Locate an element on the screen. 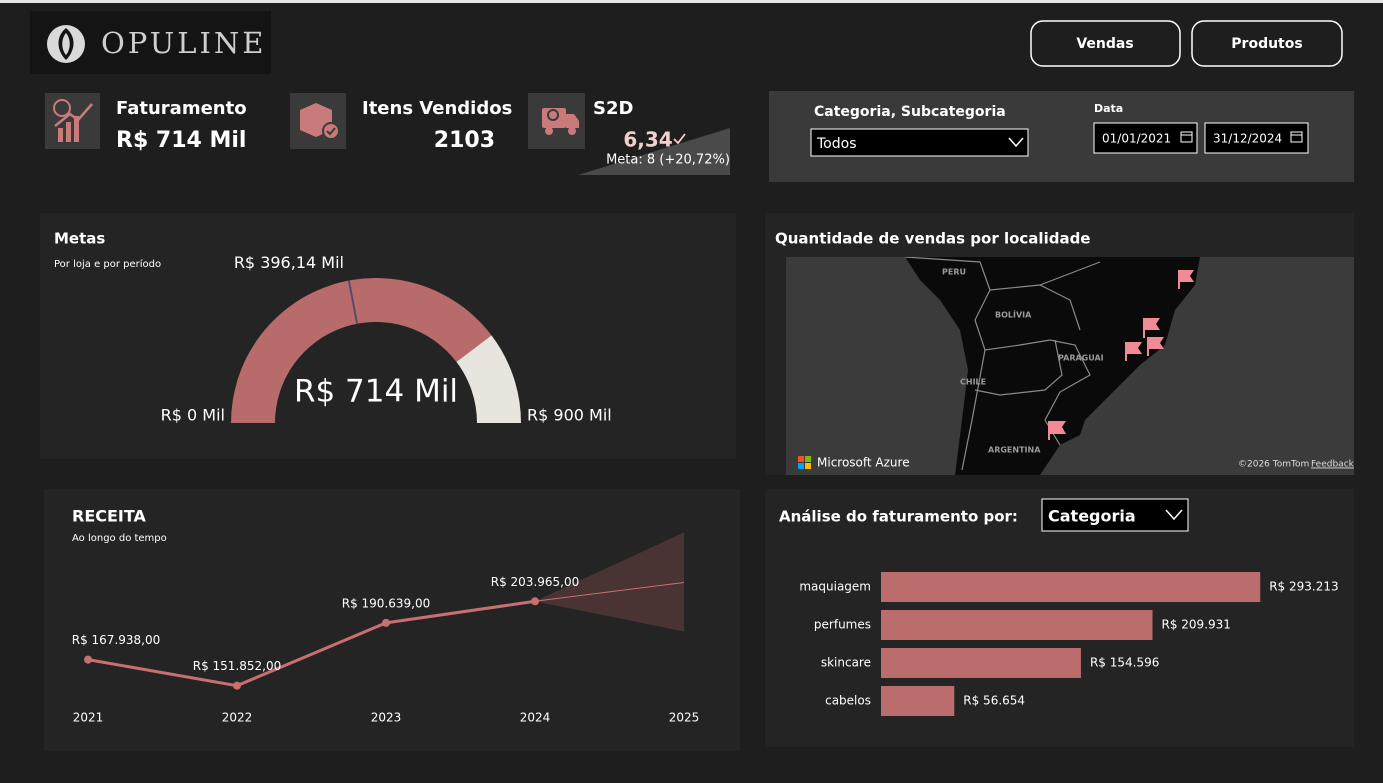 The height and width of the screenshot is (783, 1383). category-label: skincare is located at coordinates (846, 663).